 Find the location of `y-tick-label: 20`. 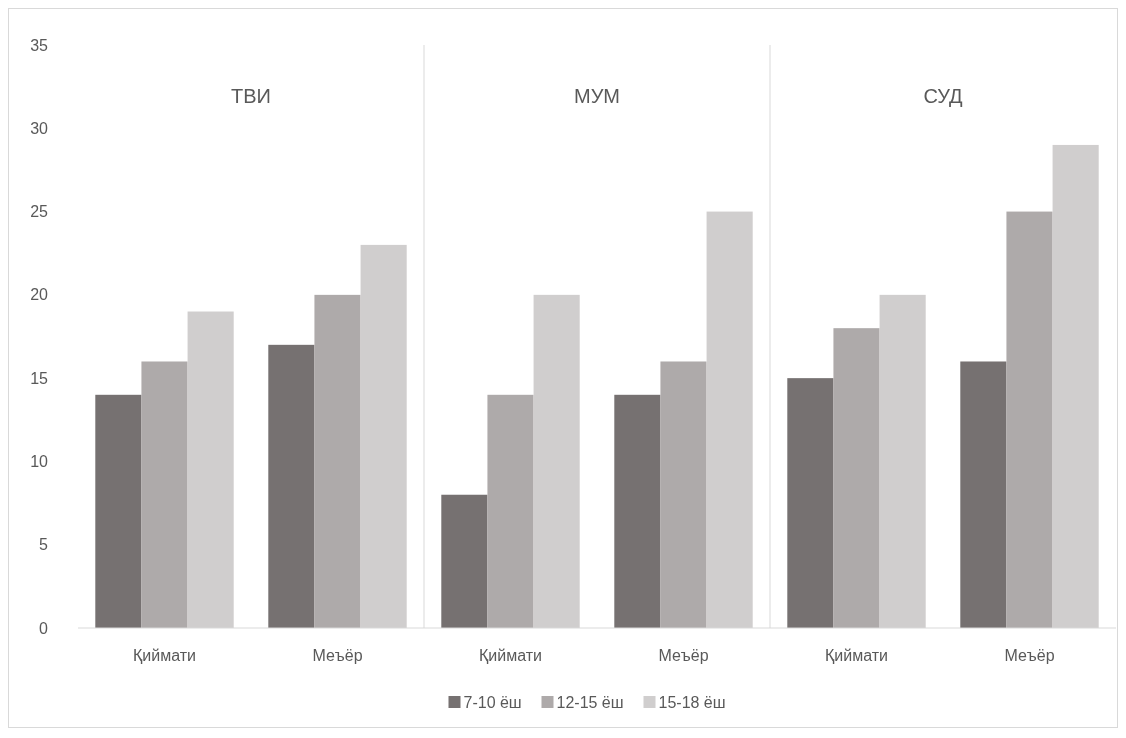

y-tick-label: 20 is located at coordinates (39, 295).